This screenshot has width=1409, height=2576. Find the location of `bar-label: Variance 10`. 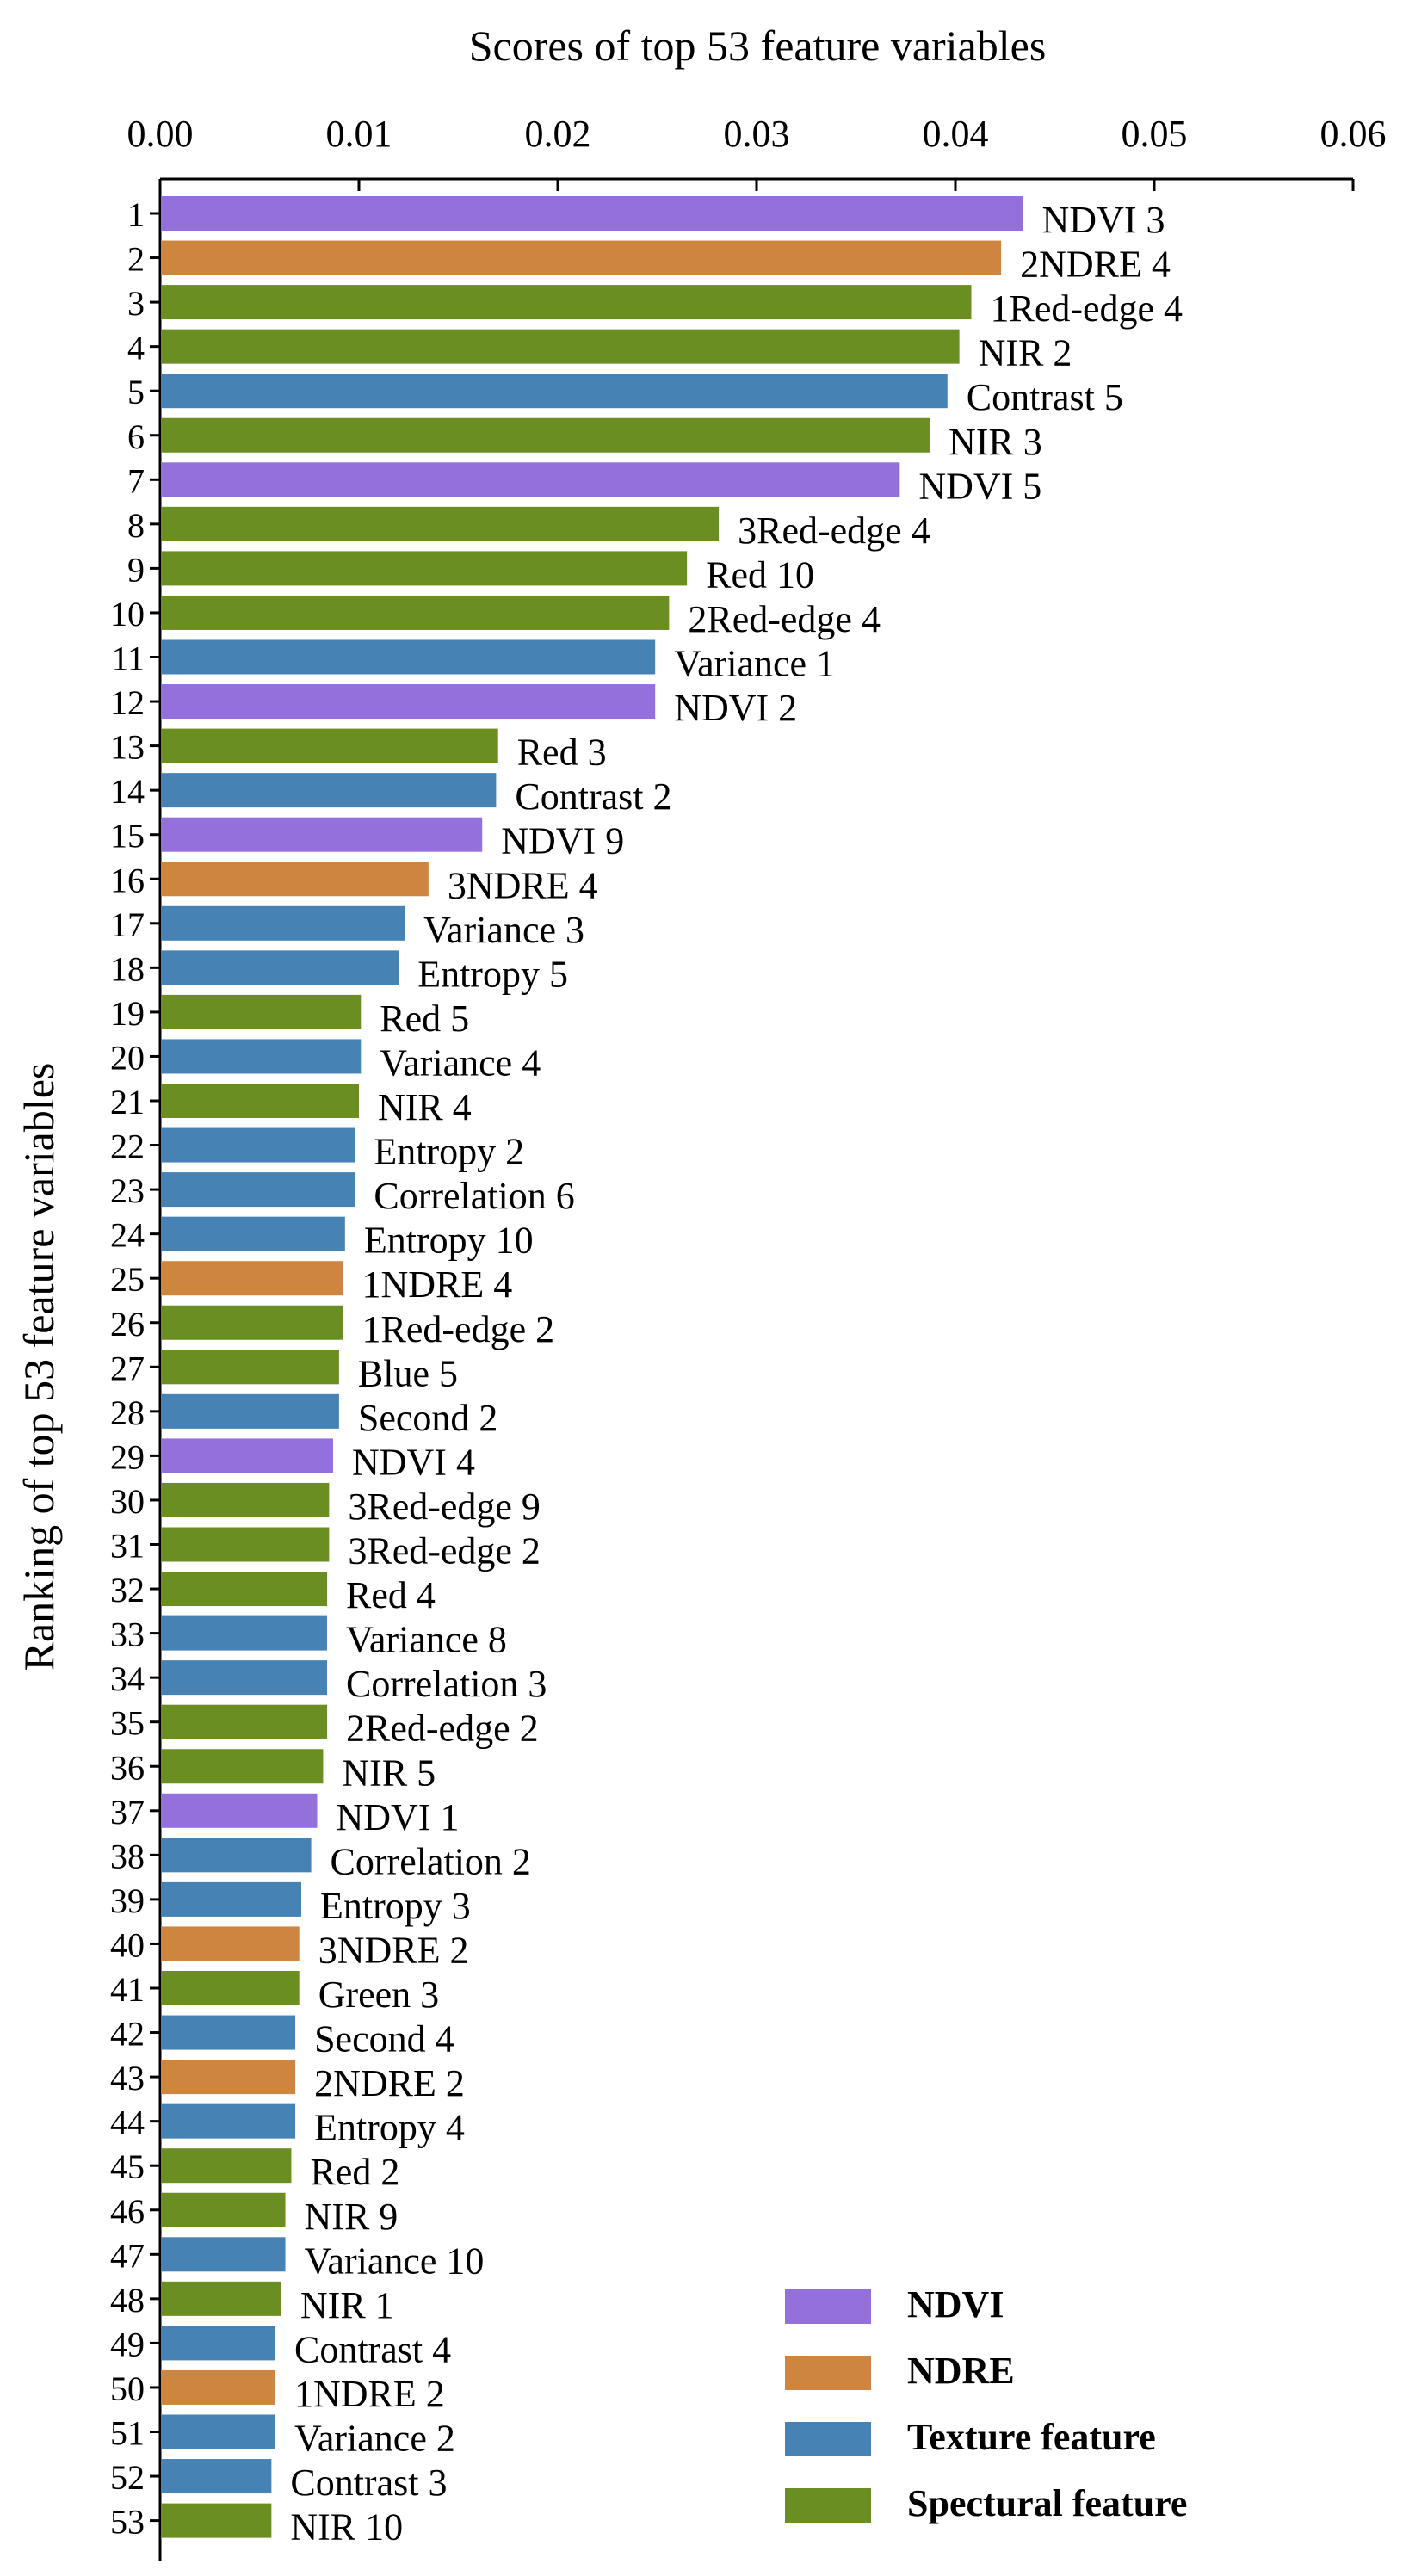

bar-label: Variance 10 is located at coordinates (395, 2260).